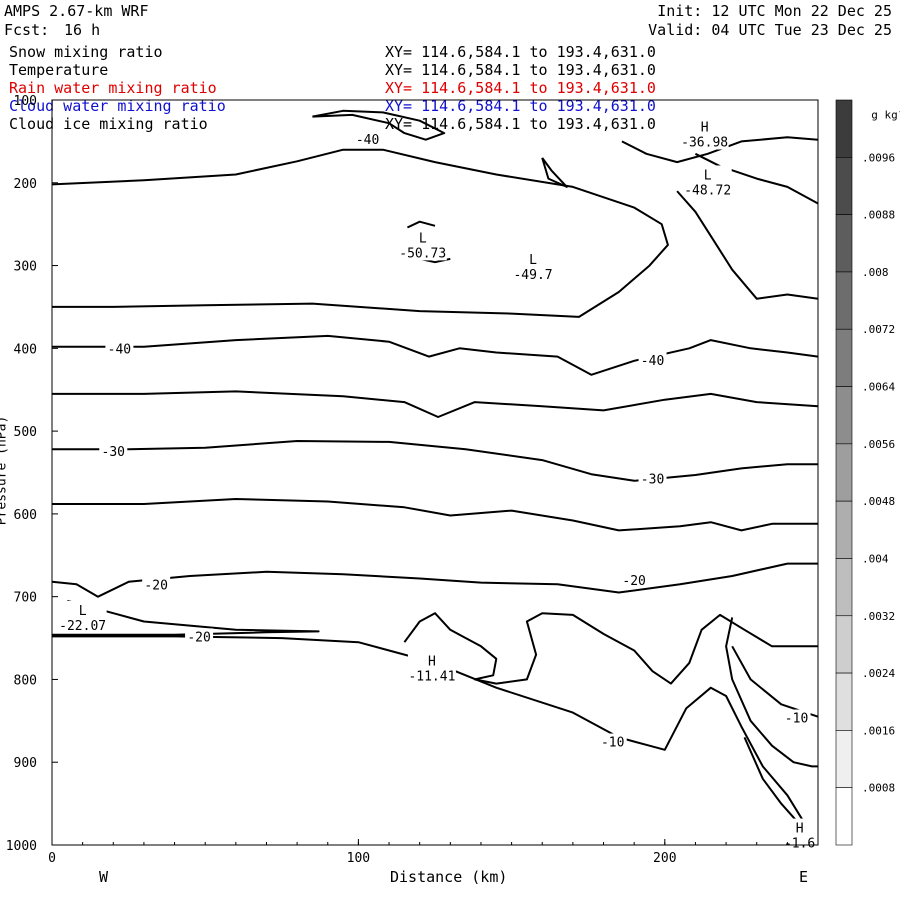 The image size is (900, 900). I want to click on colorbar-level-label: .0056, so click(878, 444).